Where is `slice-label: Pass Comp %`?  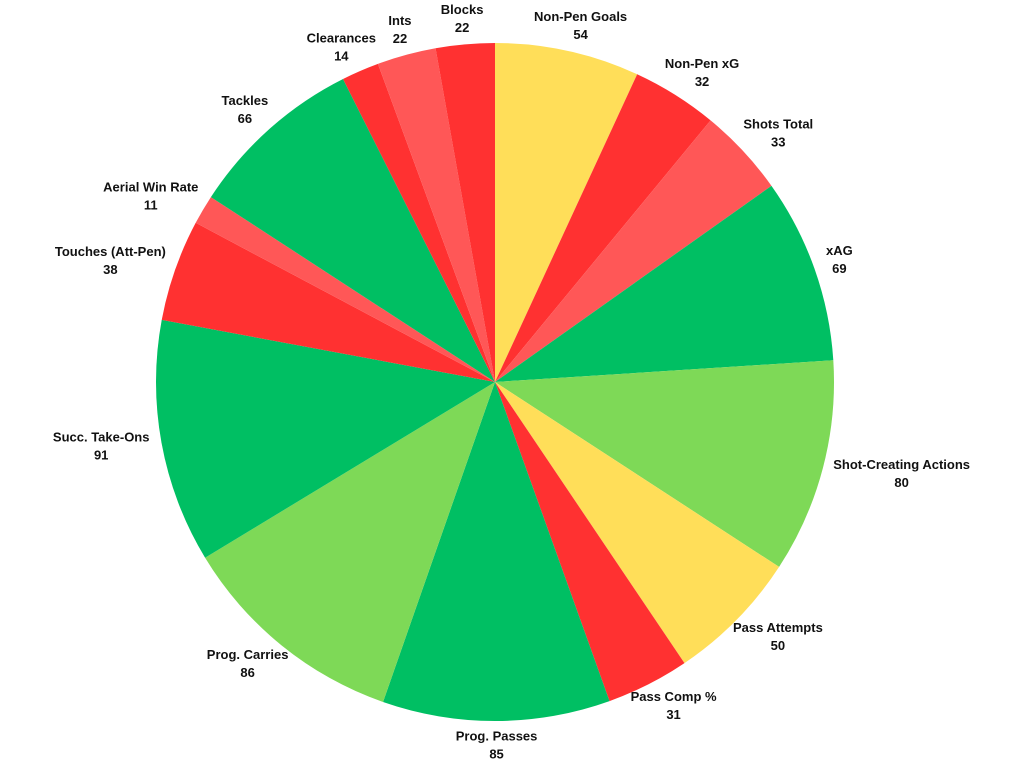 slice-label: Pass Comp % is located at coordinates (674, 696).